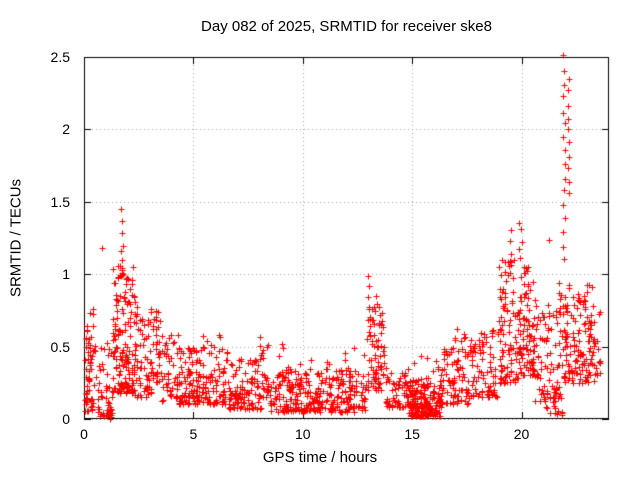 This screenshot has height=480, width=640. Describe the element at coordinates (60, 201) in the screenshot. I see `y-tick-label: 1.5` at that location.